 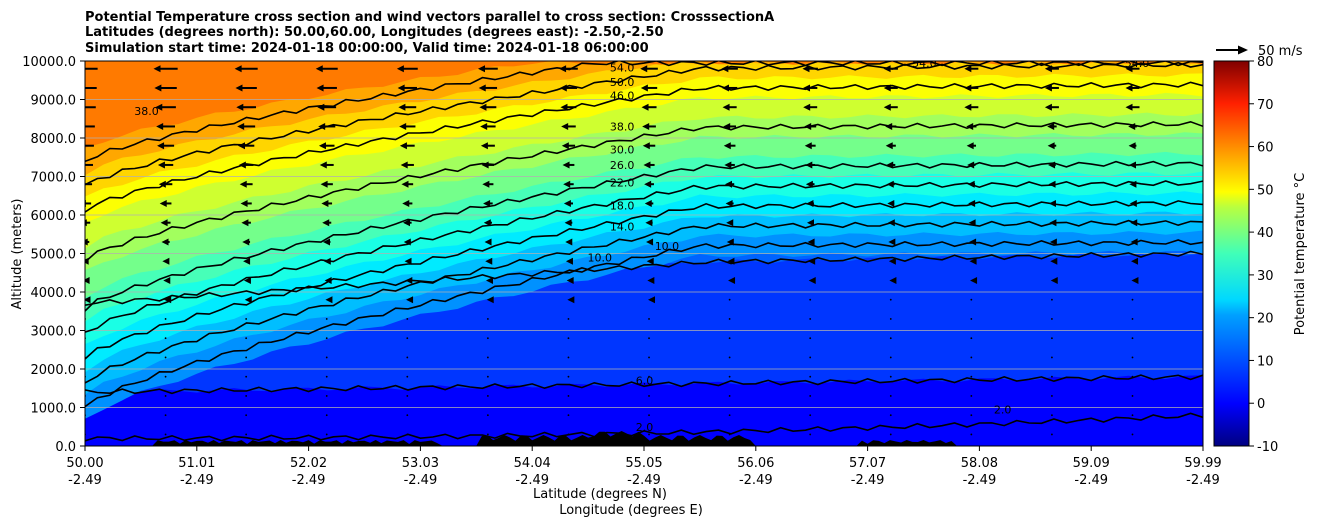 I want to click on contour-label: 18.0, so click(x=622, y=205).